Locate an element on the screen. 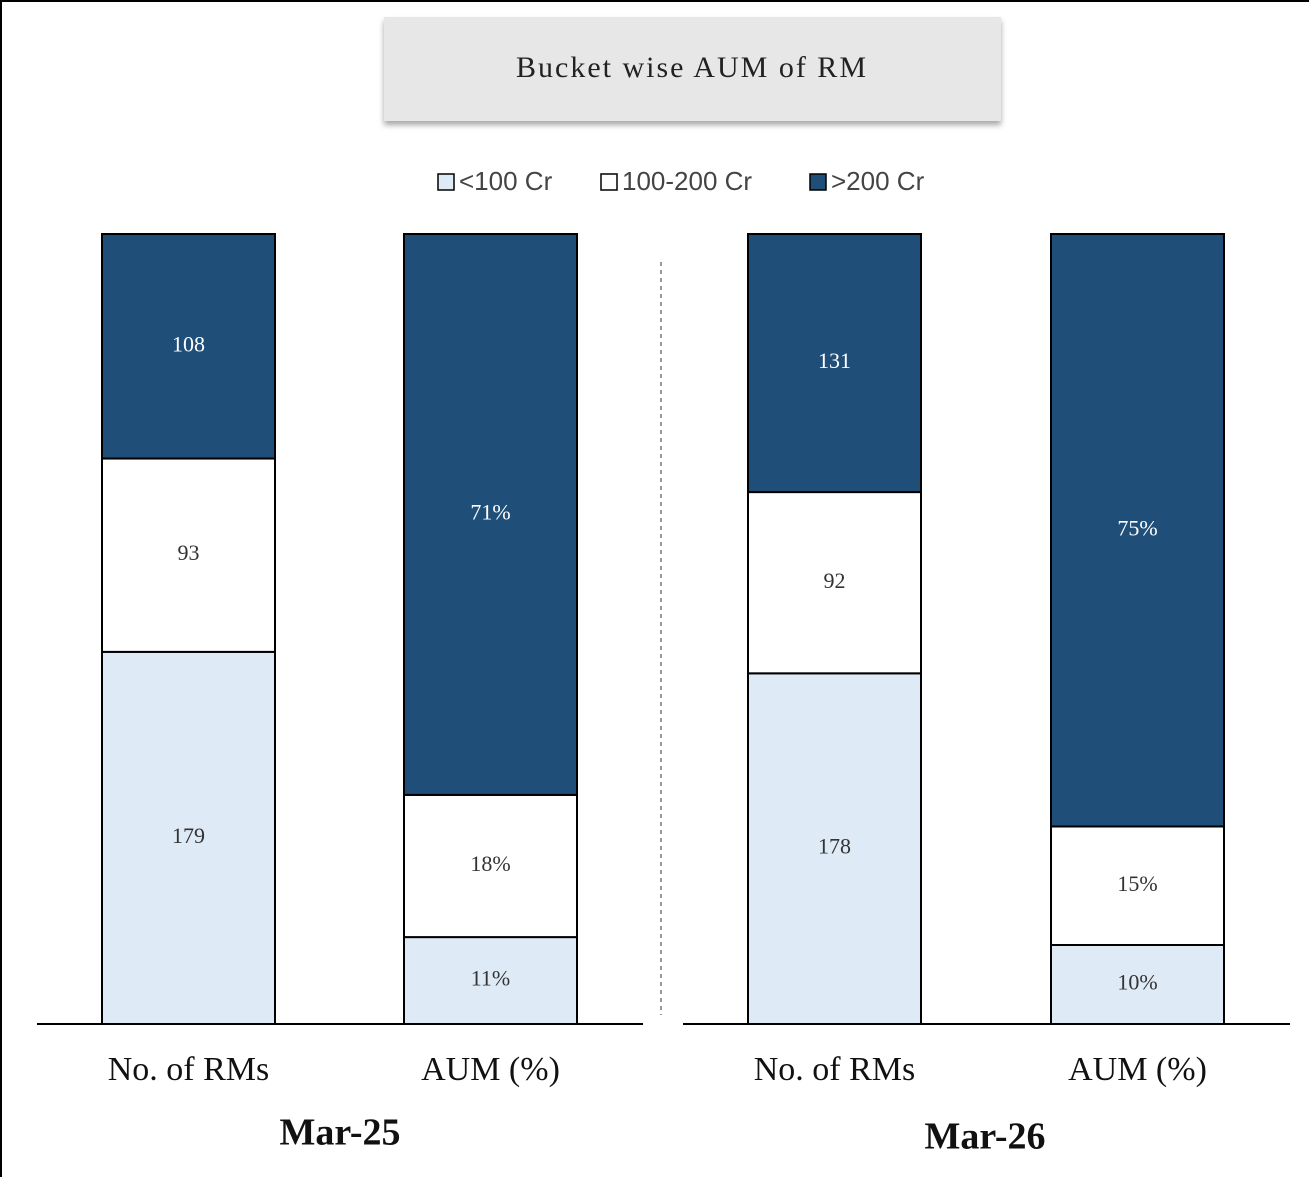  data-label: 179 is located at coordinates (188, 835).